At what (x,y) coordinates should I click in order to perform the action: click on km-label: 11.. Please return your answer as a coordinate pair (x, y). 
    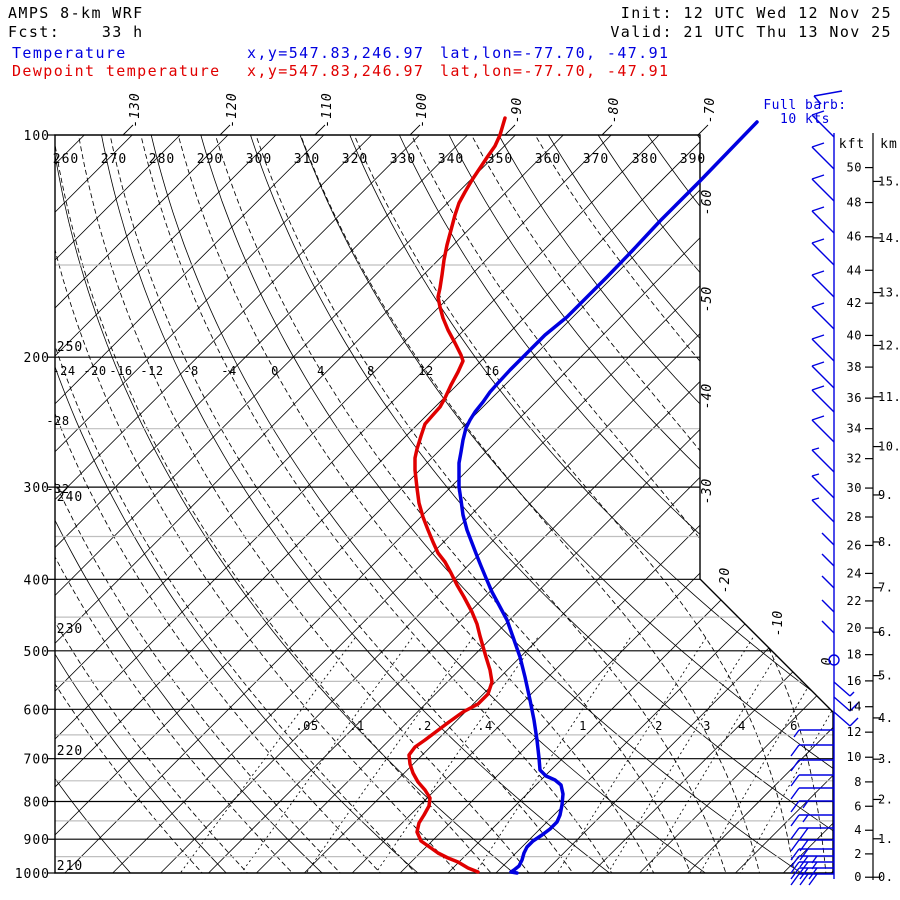
    Looking at the image, I should click on (889, 397).